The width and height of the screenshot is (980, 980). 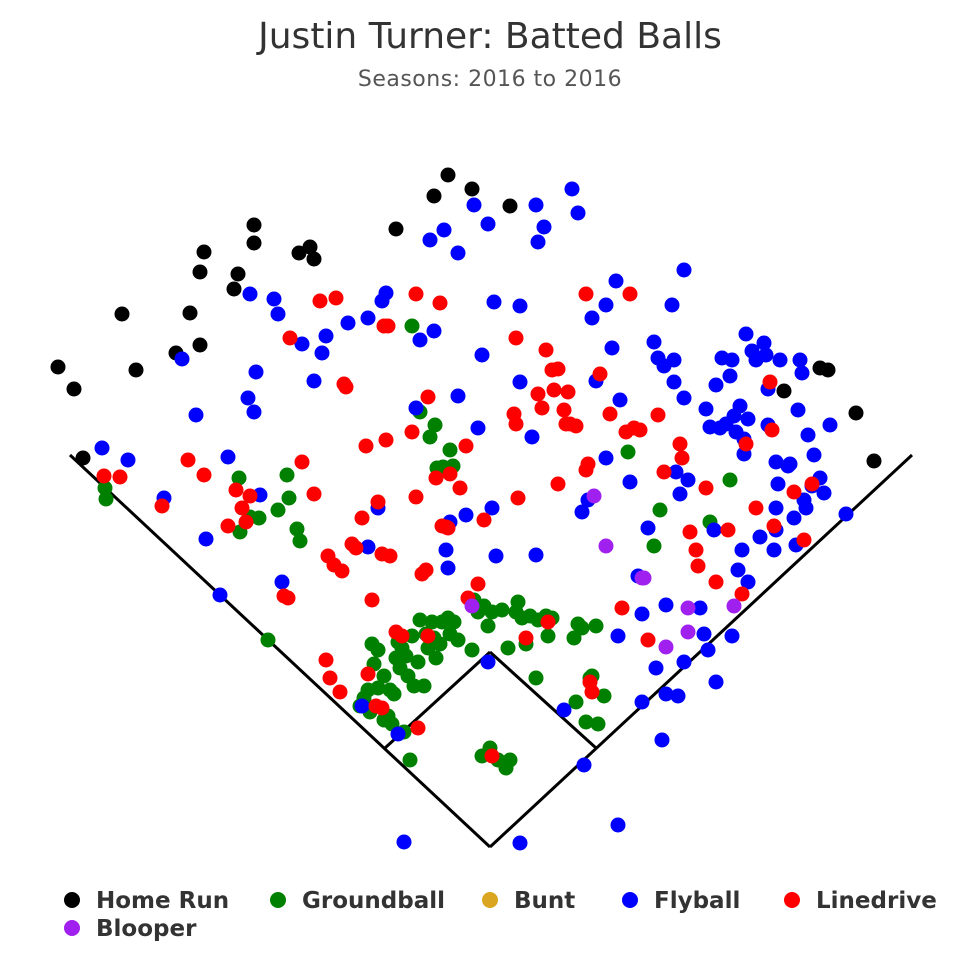 I want to click on legend-marker-groundball, so click(x=278, y=900).